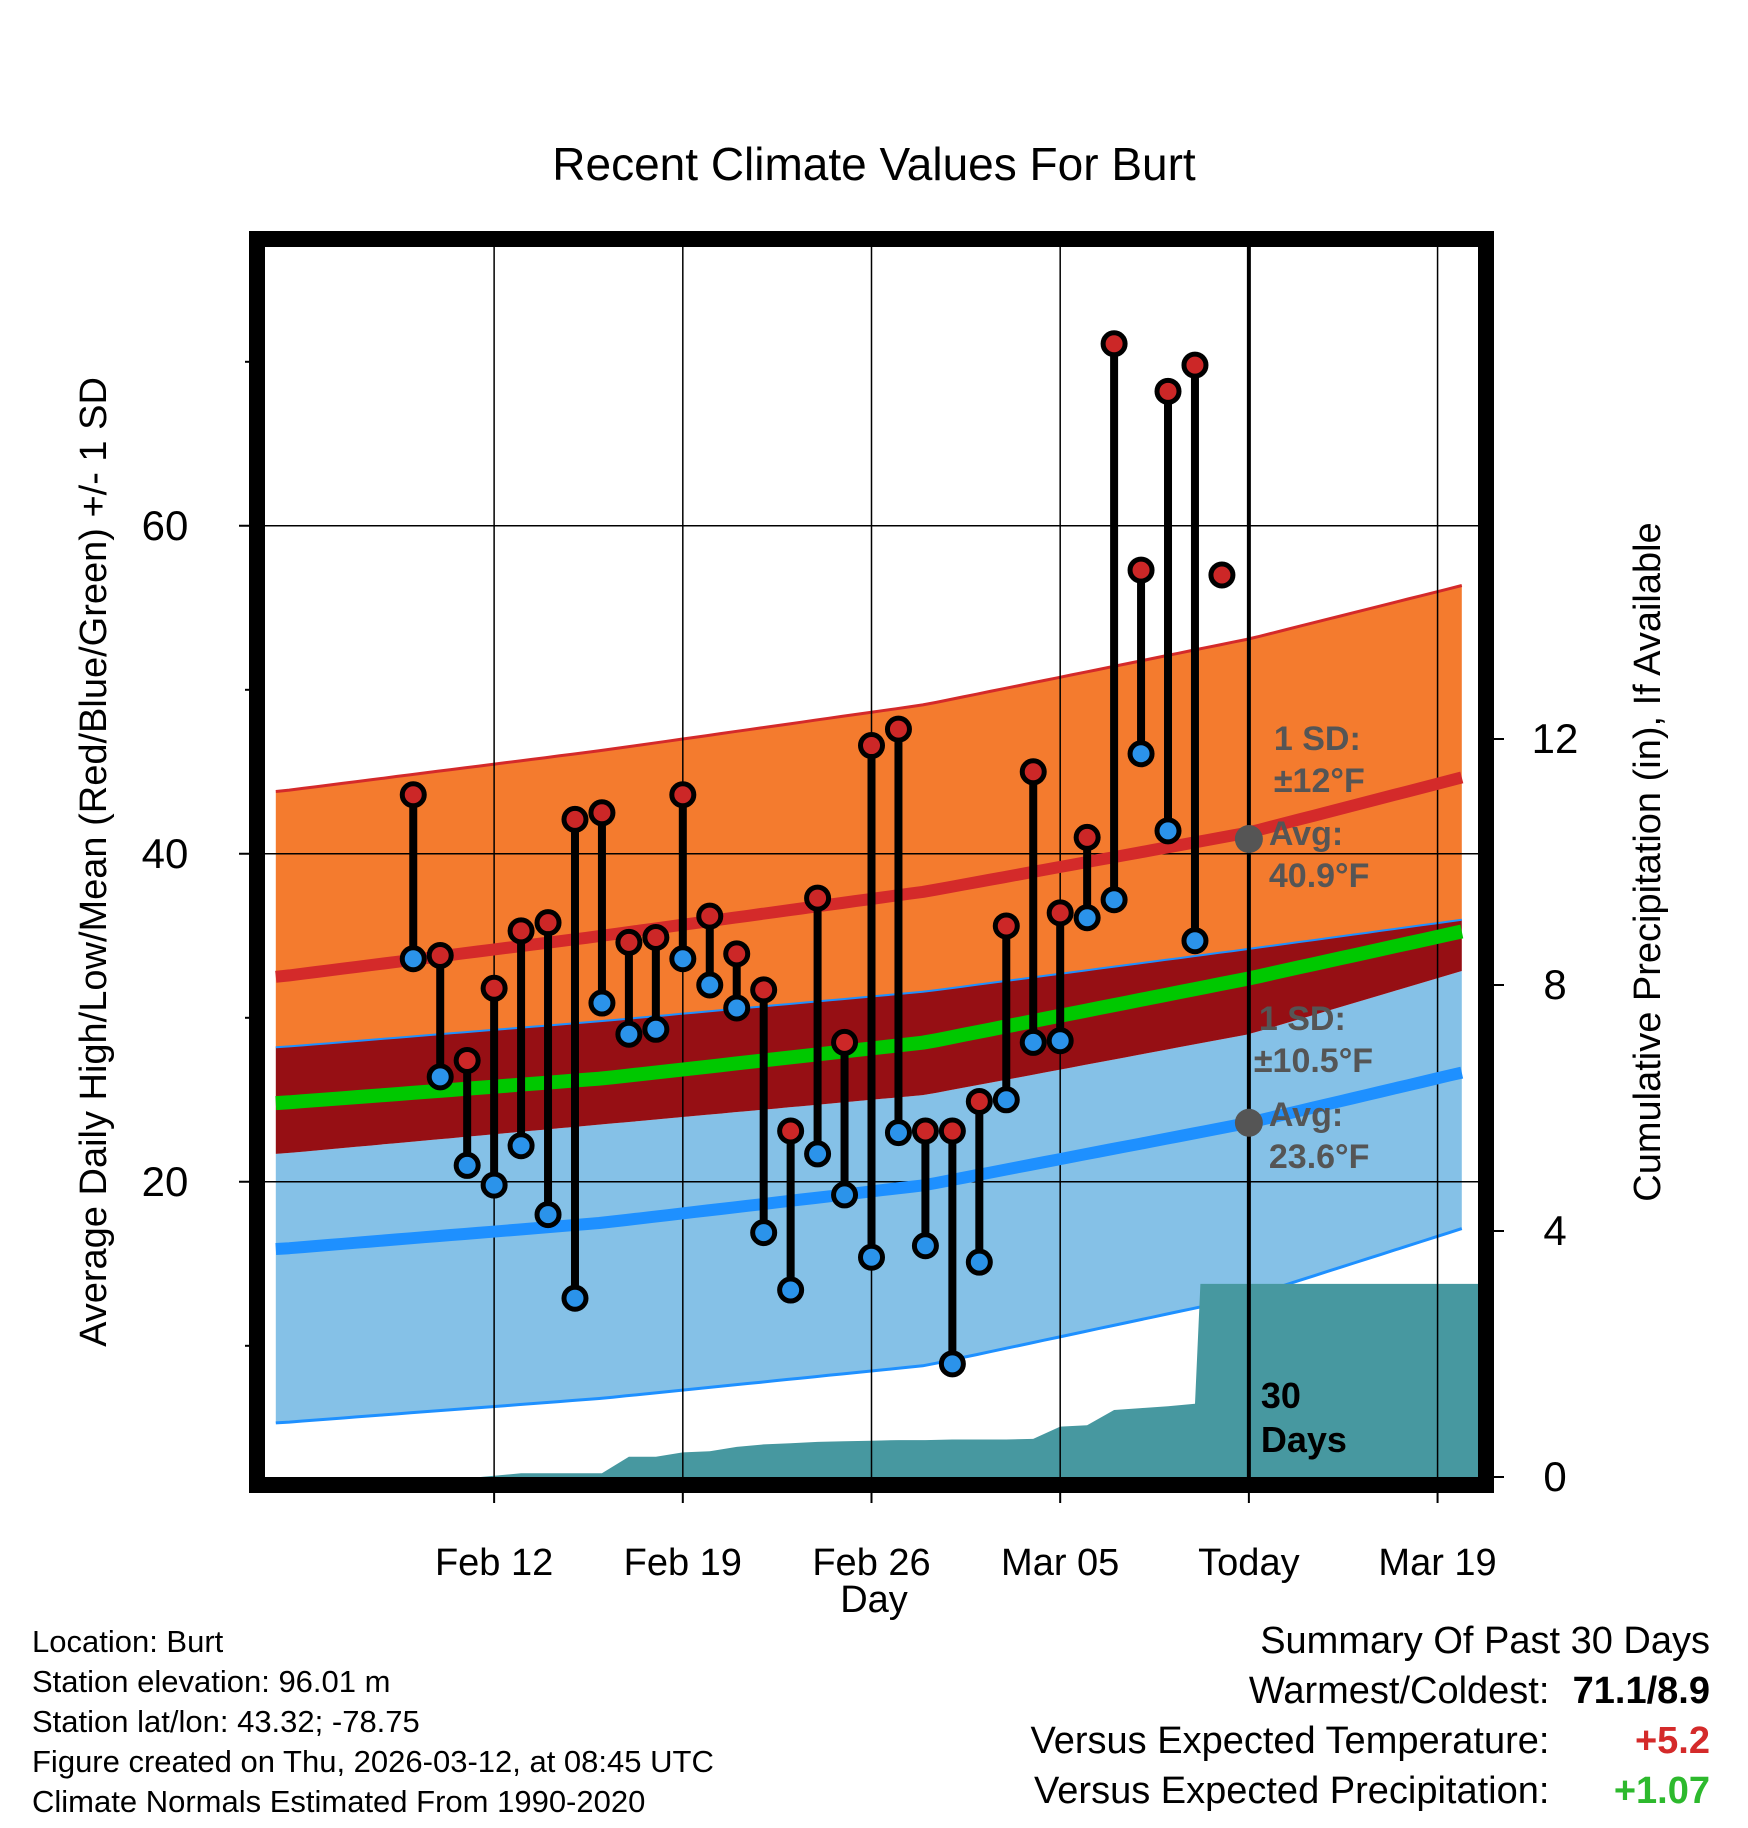 This screenshot has height=1828, width=1748. I want to click on high-upper-edge, so click(869, 688).